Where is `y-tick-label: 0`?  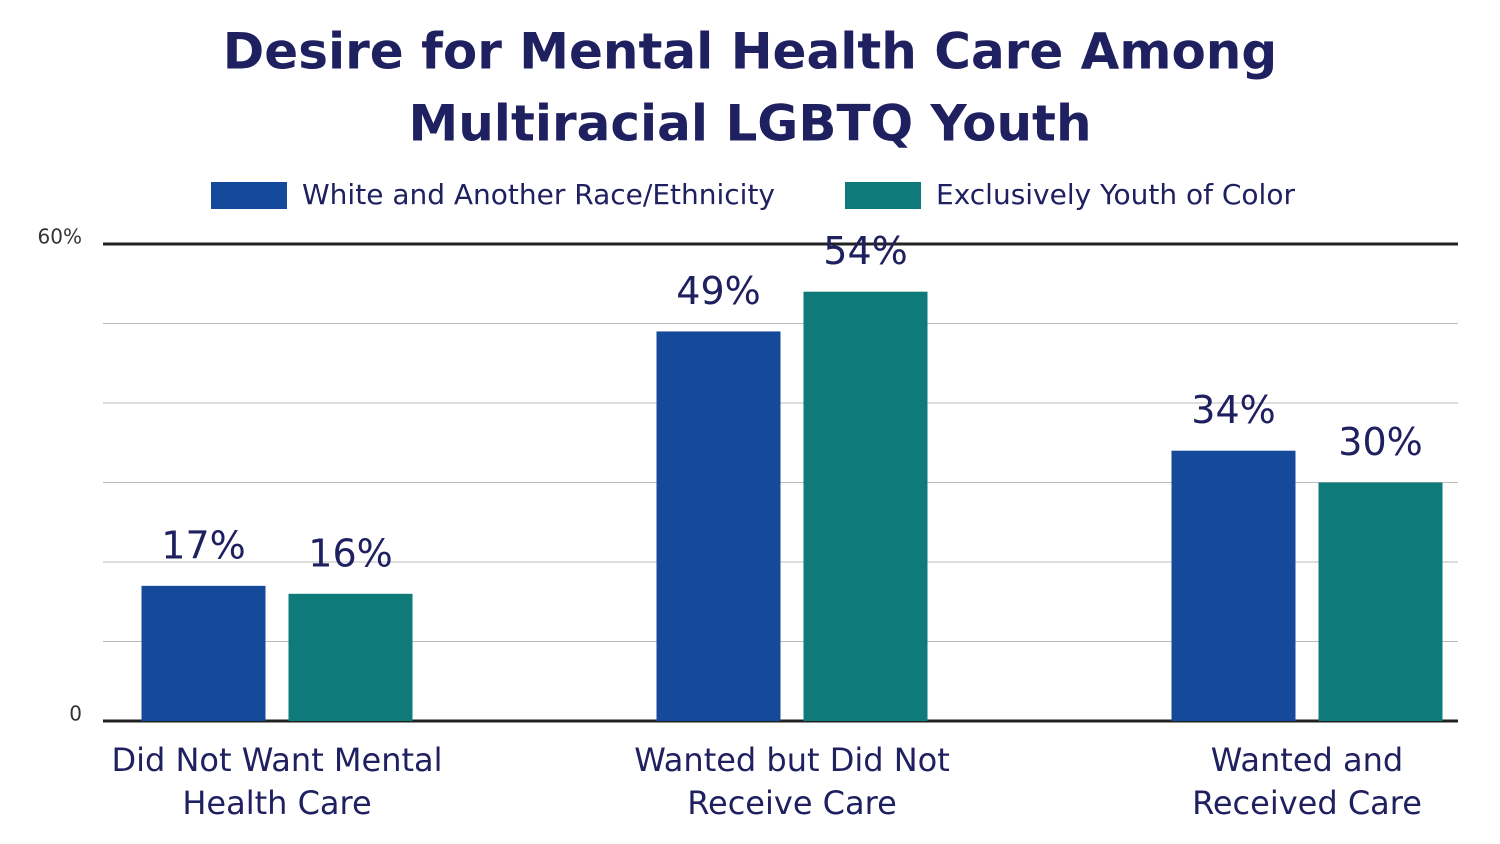
y-tick-label: 0 is located at coordinates (75, 714).